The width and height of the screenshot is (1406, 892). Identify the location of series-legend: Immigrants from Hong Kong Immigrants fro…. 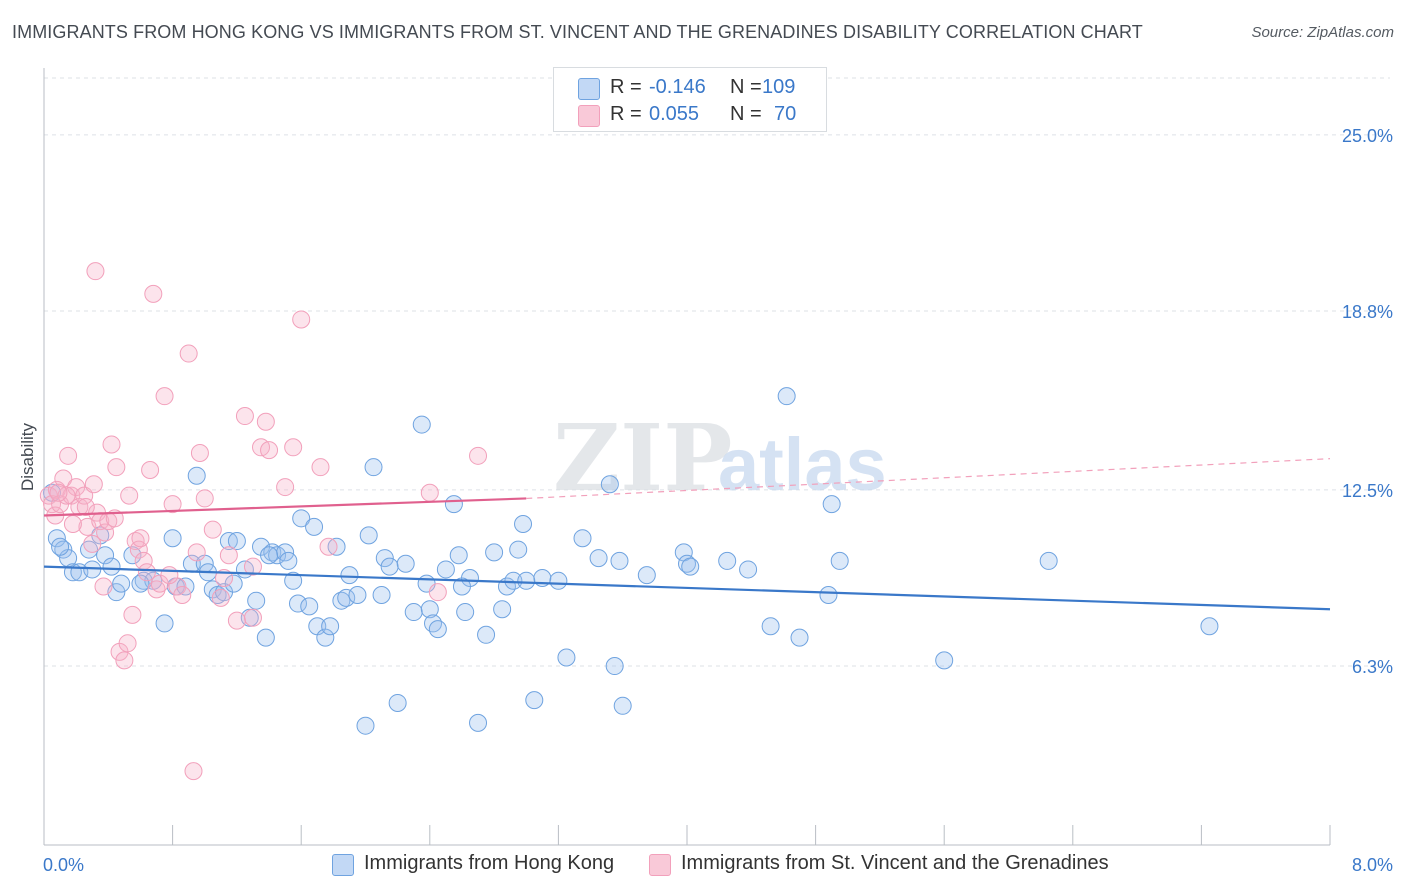
(703, 865).